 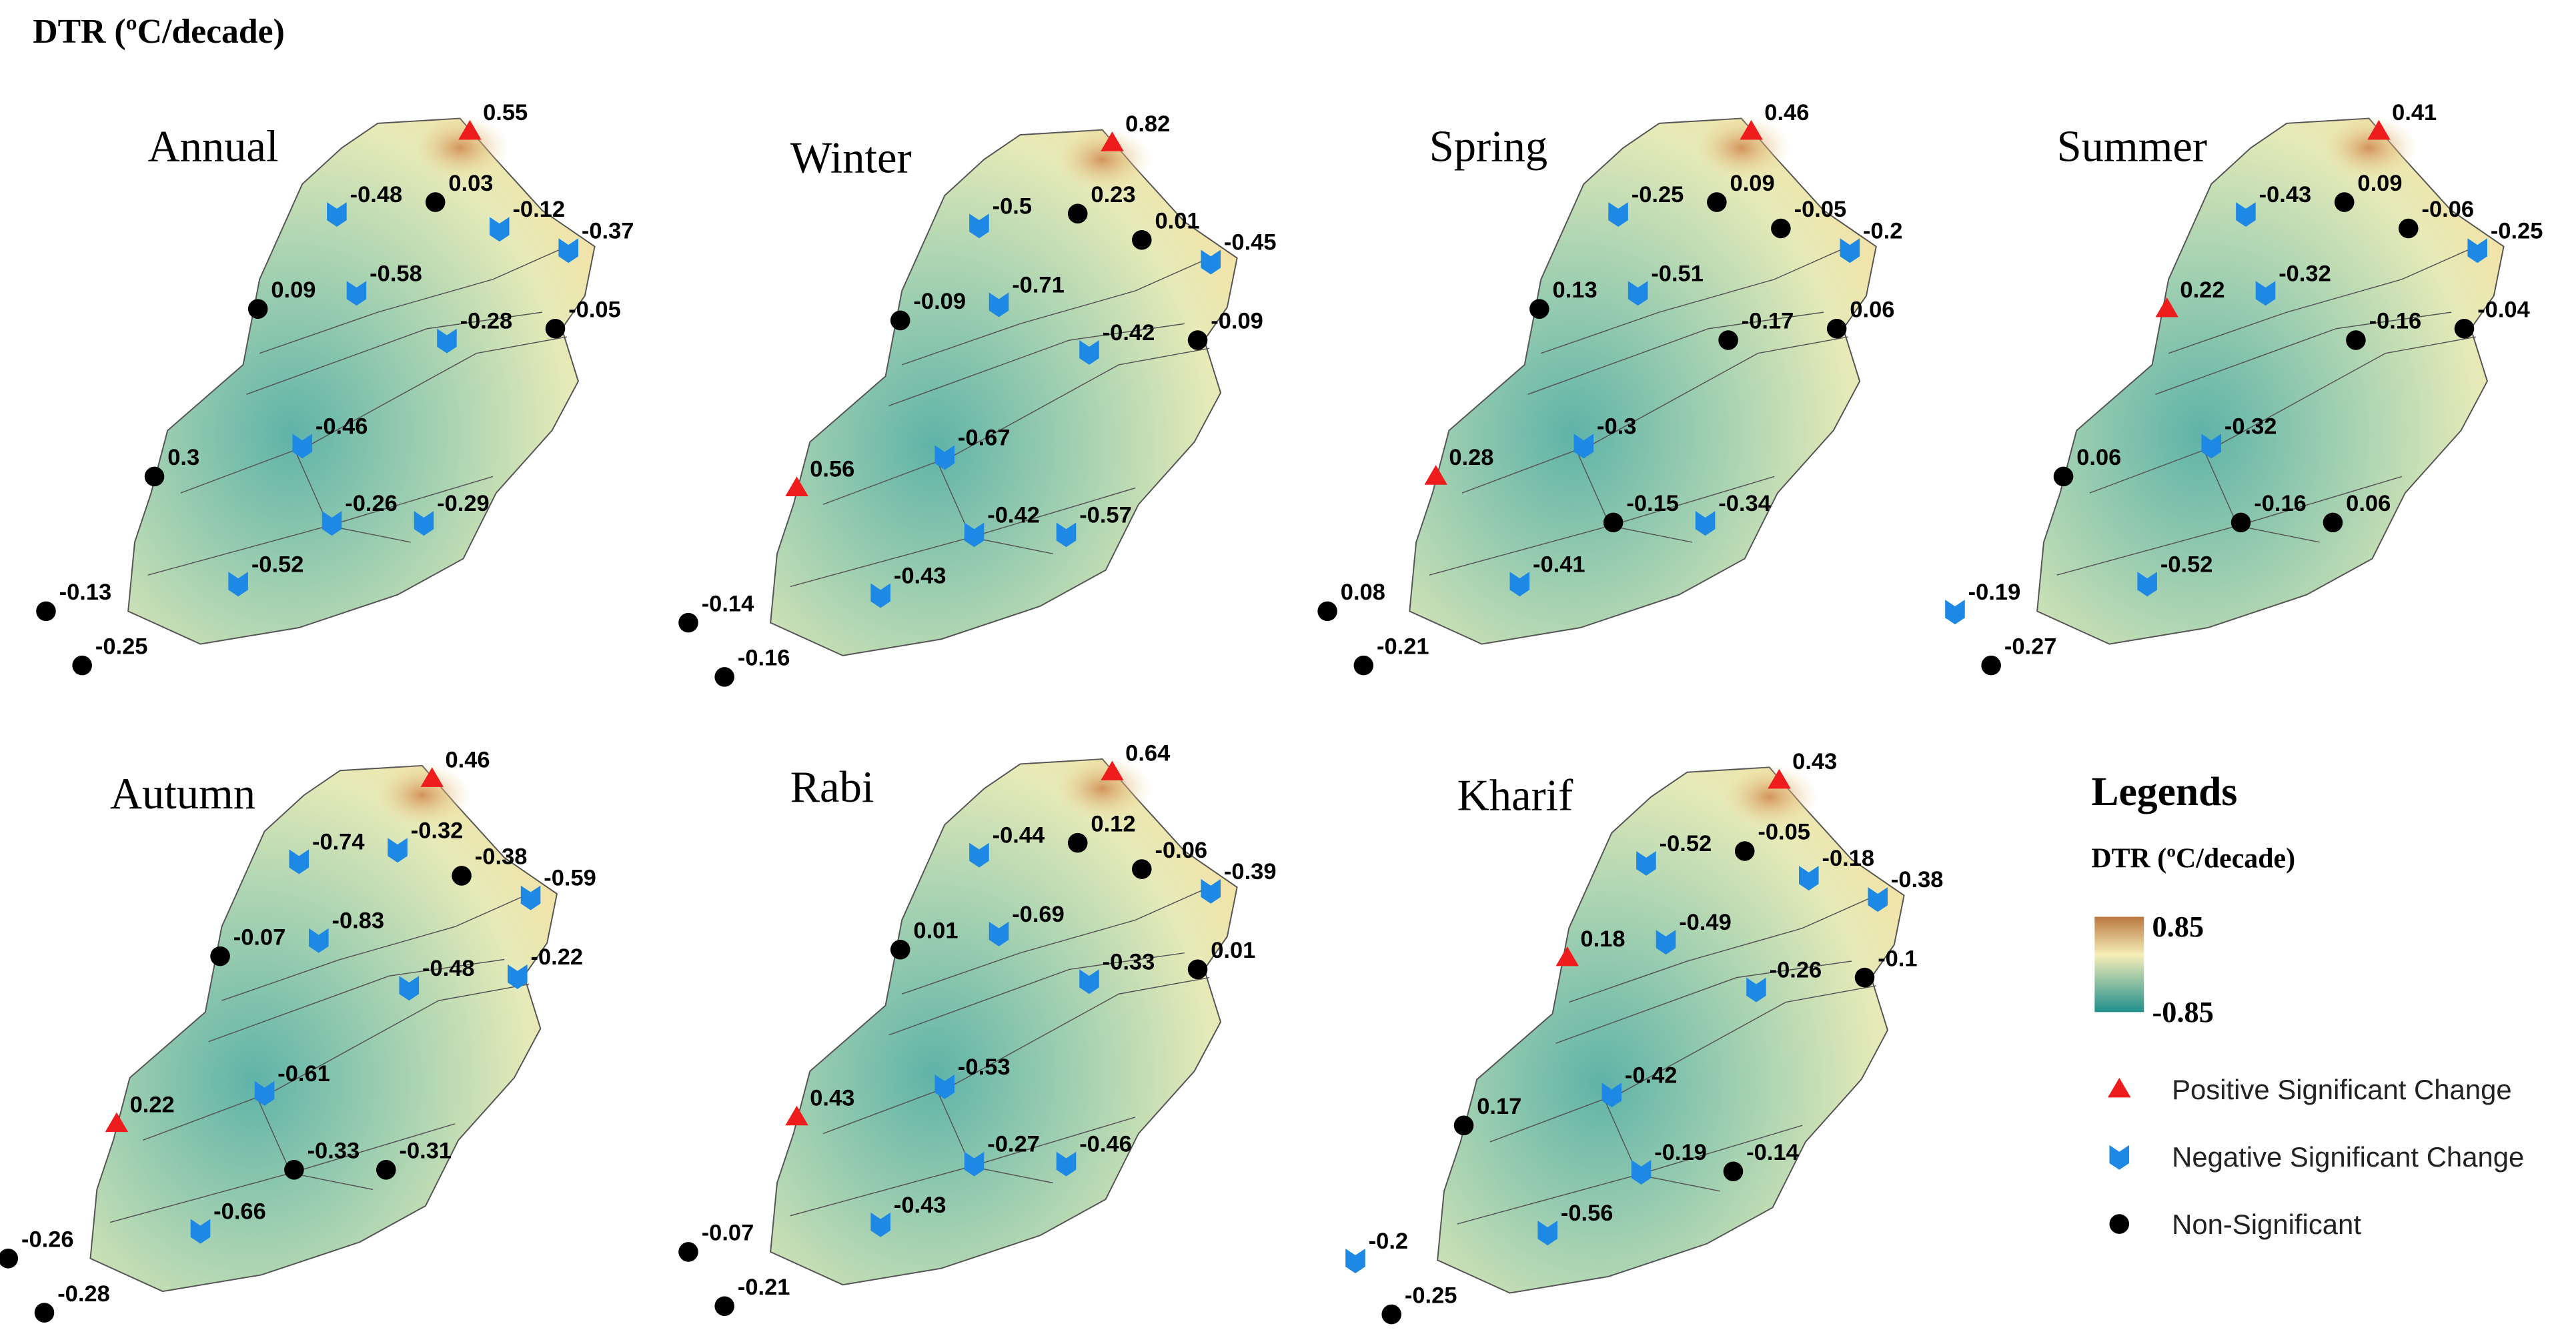 What do you see at coordinates (1147, 124) in the screenshot?
I see `station-label: 0.82` at bounding box center [1147, 124].